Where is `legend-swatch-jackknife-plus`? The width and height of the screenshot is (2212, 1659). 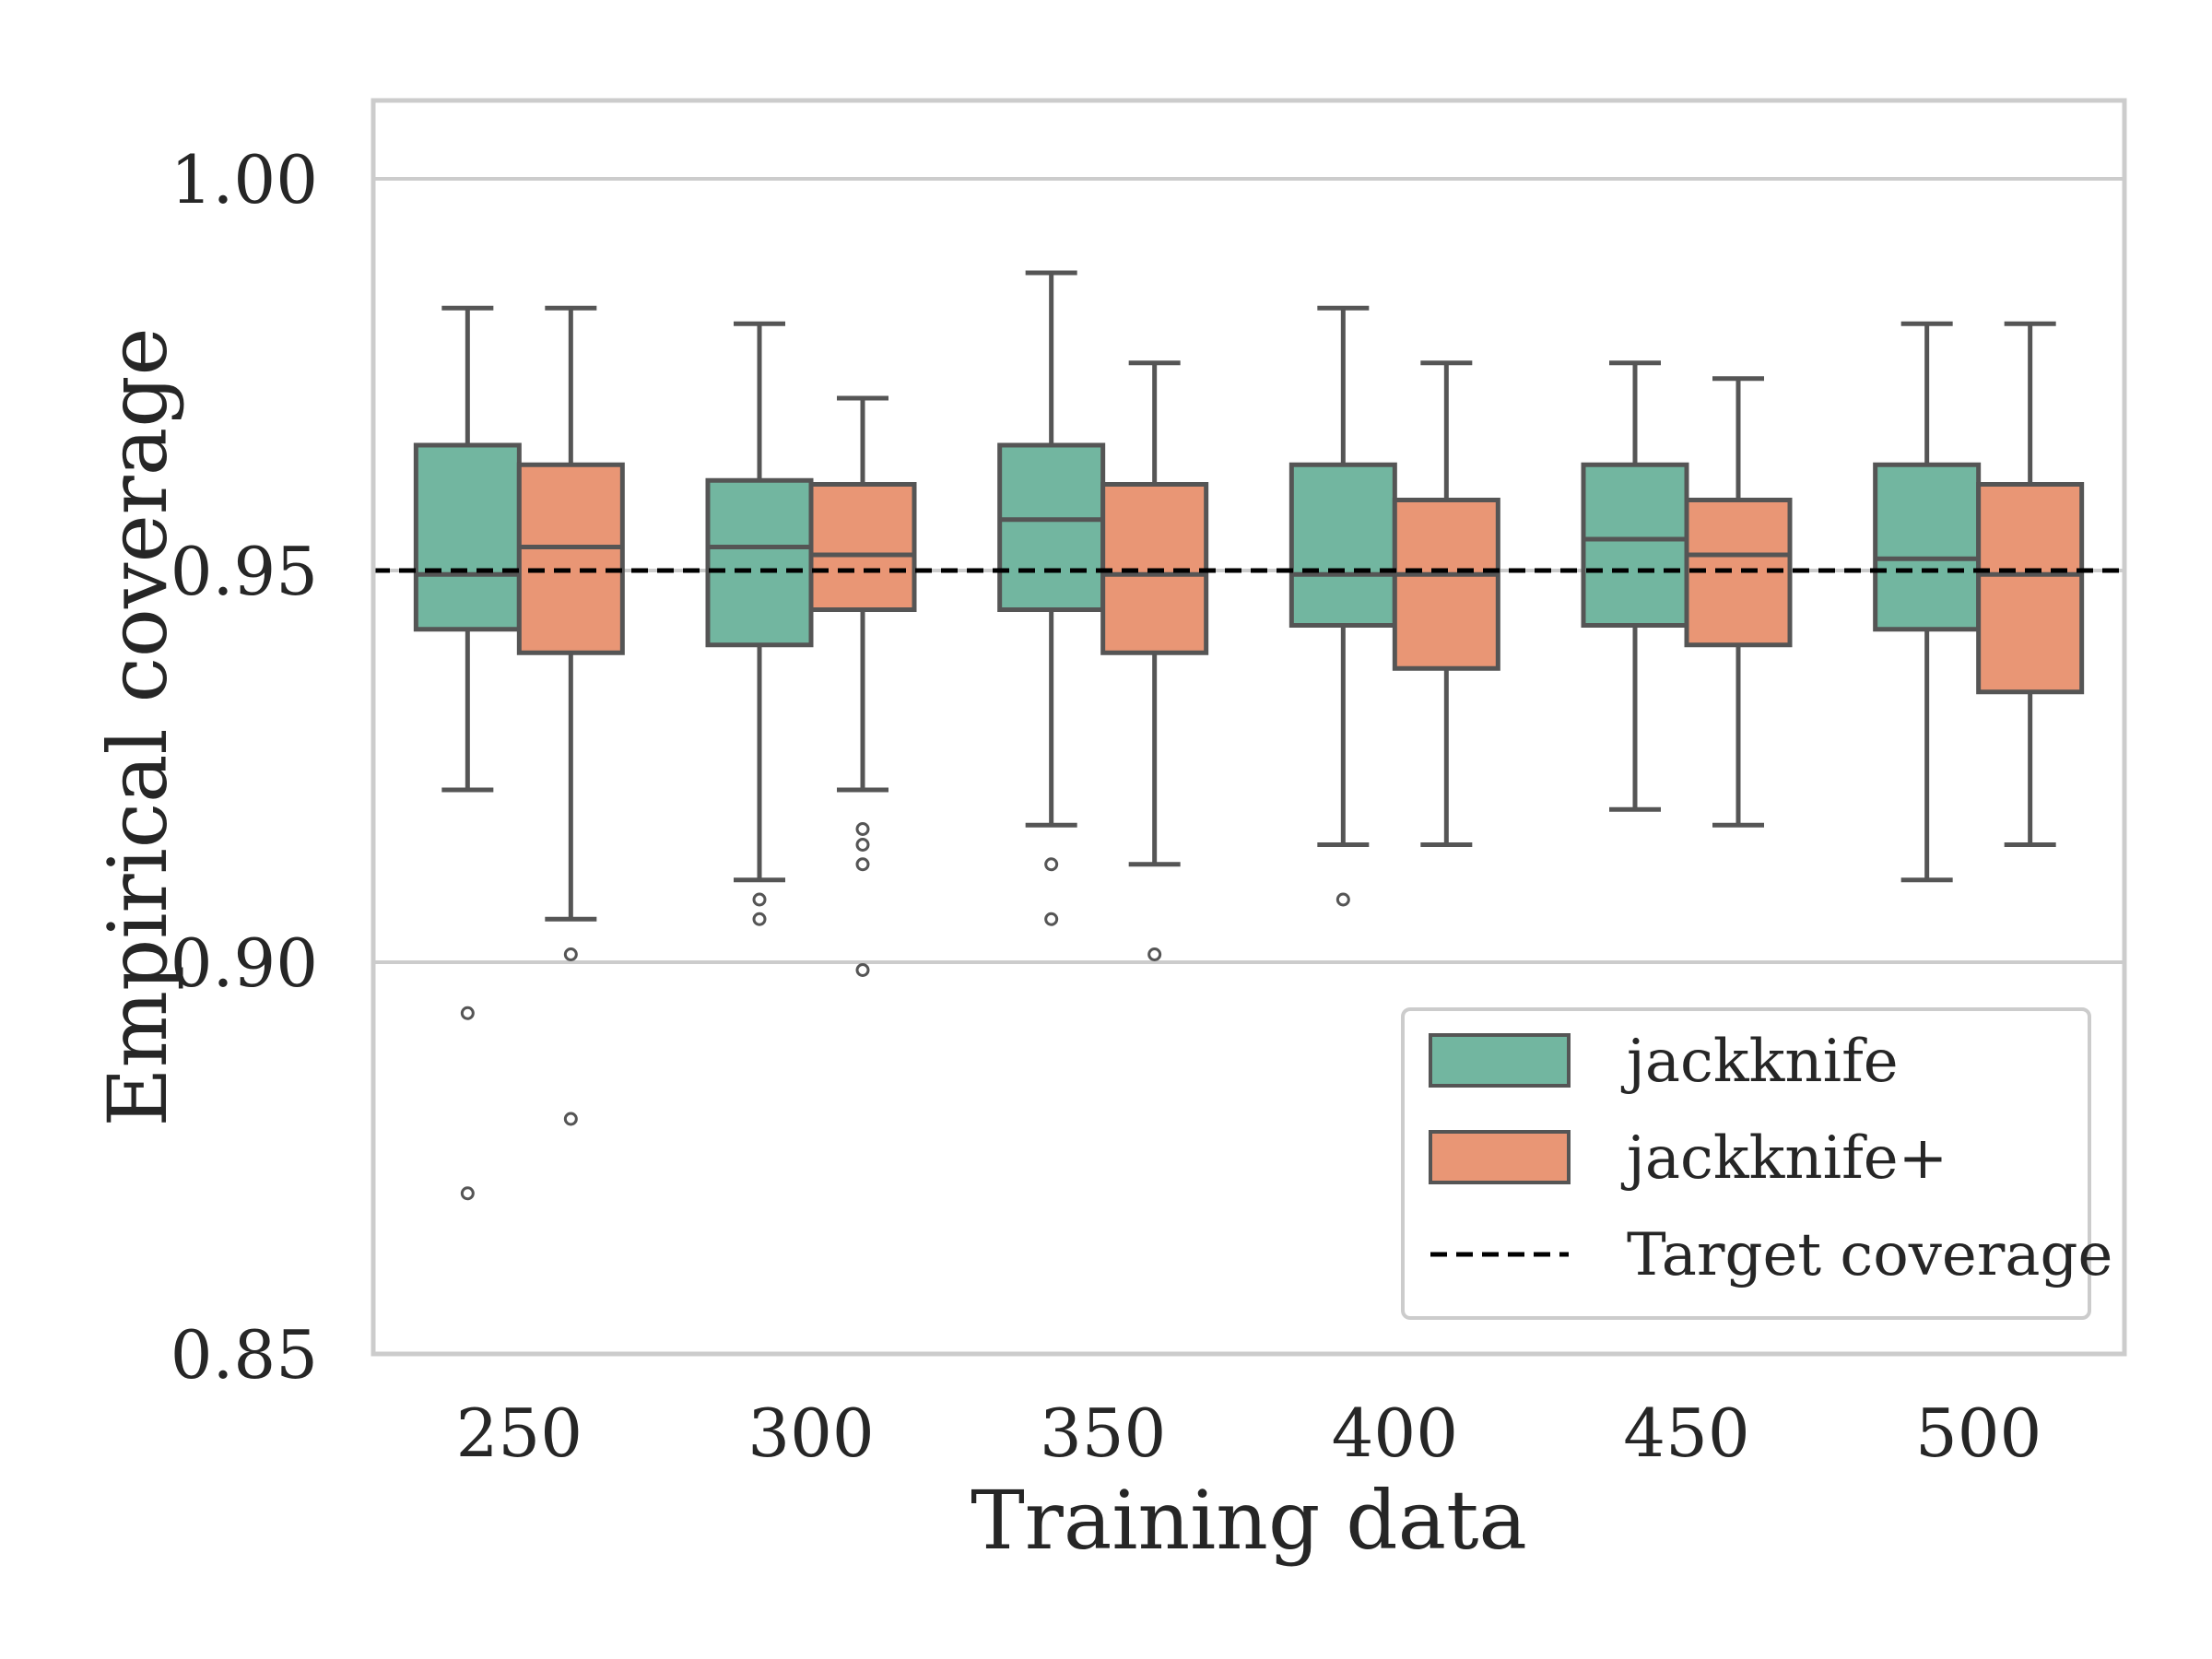 legend-swatch-jackknife-plus is located at coordinates (1500, 1157).